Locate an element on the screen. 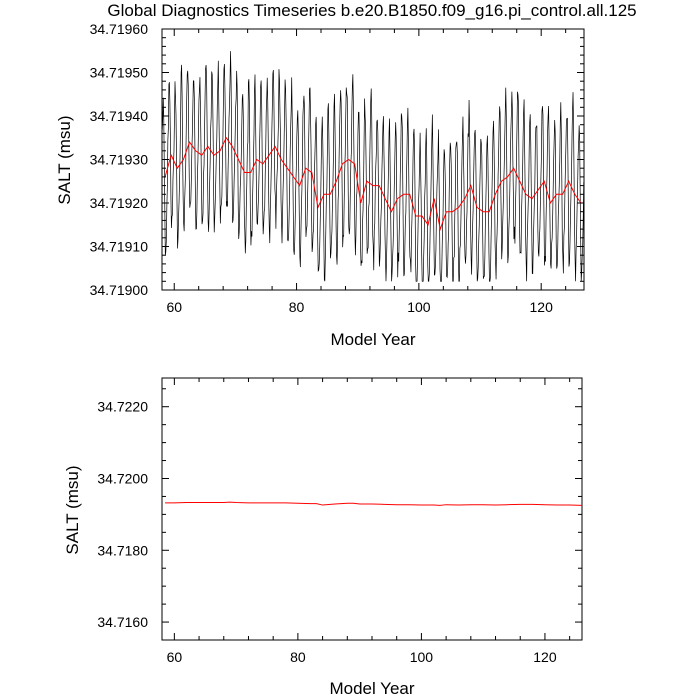  y-tick-label: 34.7200 is located at coordinates (122, 478).